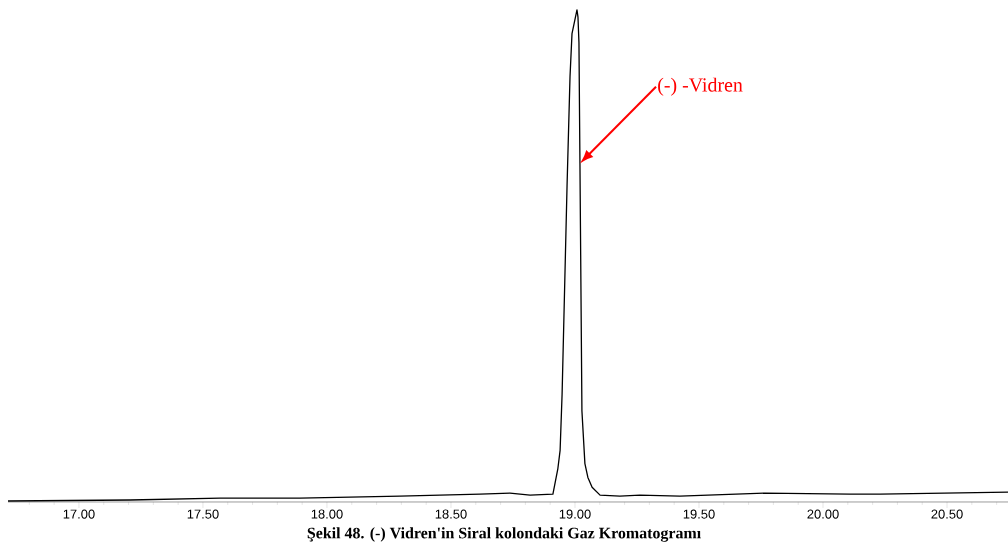  Describe the element at coordinates (700, 86) in the screenshot. I see `annotation: (-) -Vidren` at that location.